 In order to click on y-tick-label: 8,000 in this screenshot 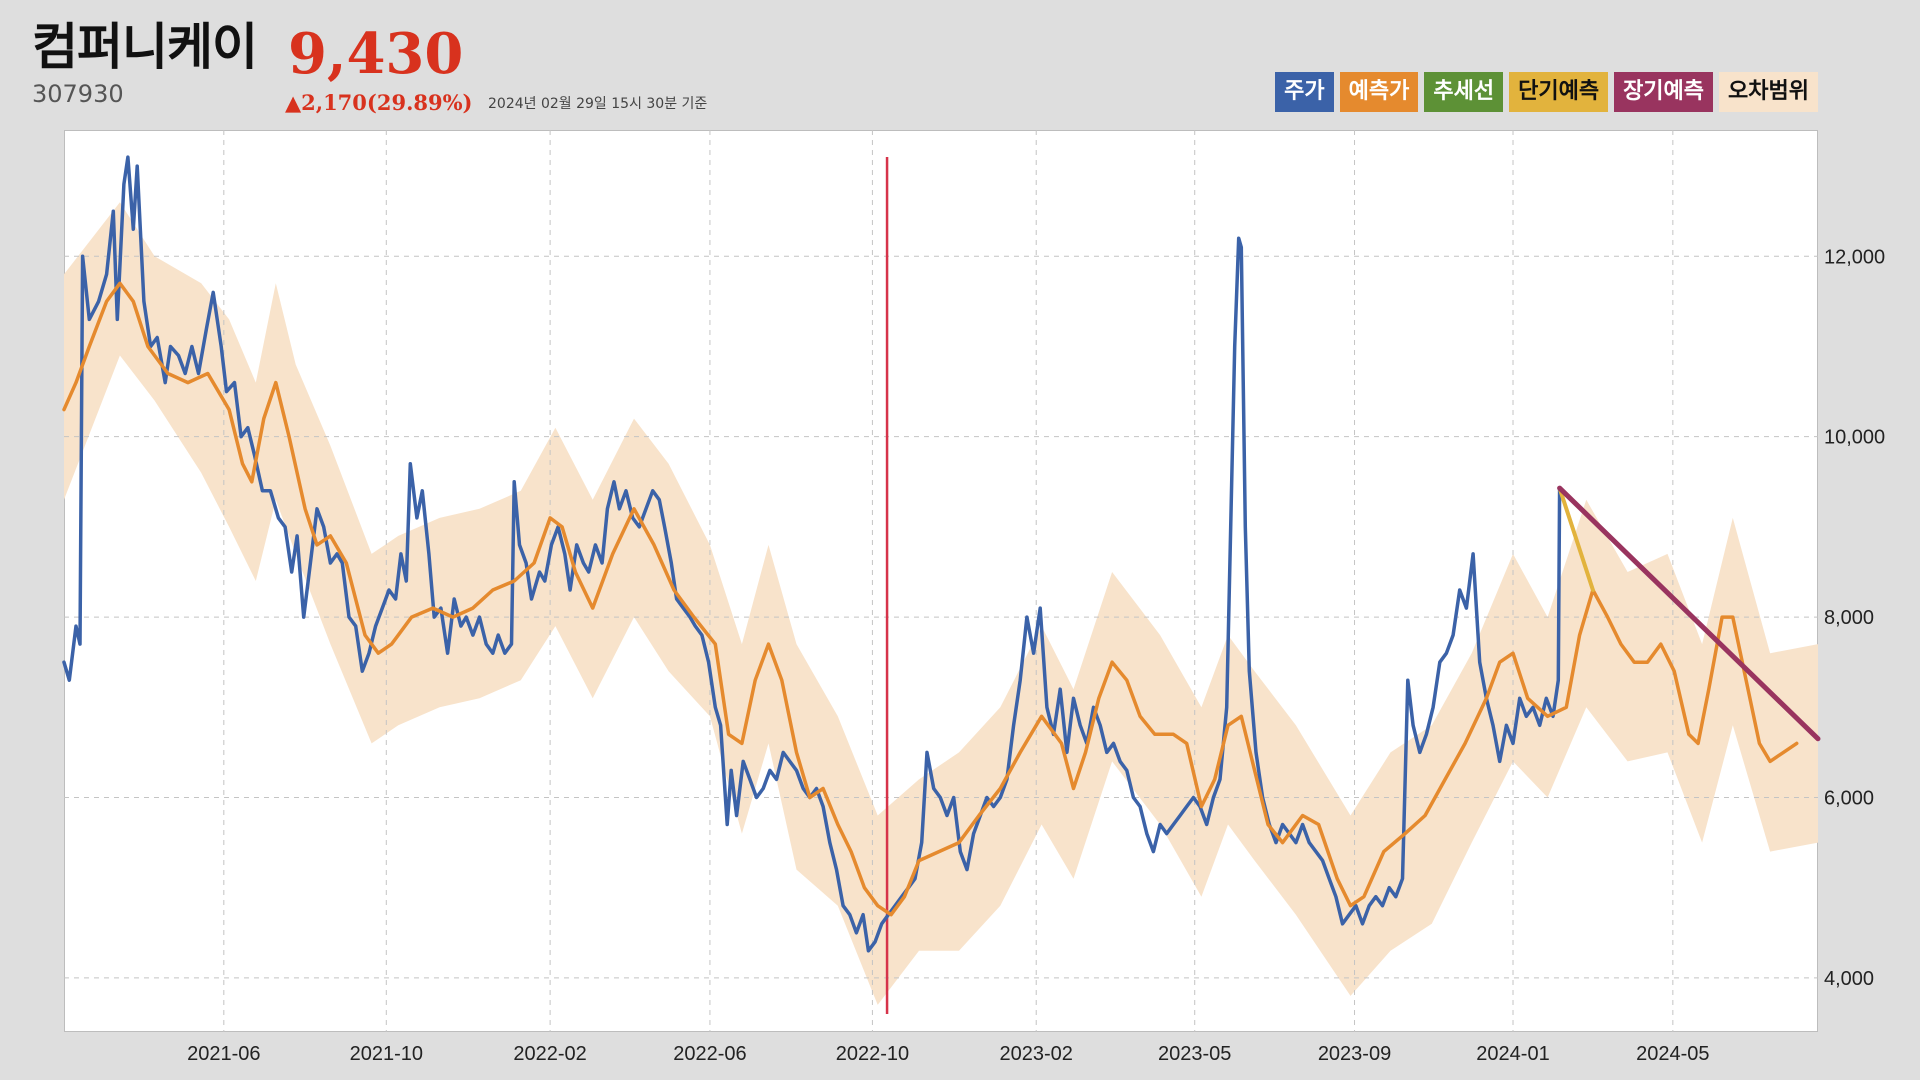, I will do `click(1849, 618)`.